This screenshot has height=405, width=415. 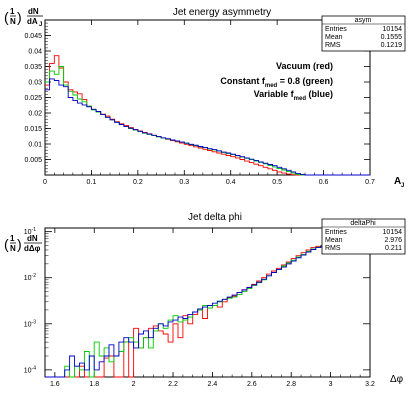 What do you see at coordinates (30, 277) in the screenshot?
I see `dphi-y-tick-label: 10⁻²` at bounding box center [30, 277].